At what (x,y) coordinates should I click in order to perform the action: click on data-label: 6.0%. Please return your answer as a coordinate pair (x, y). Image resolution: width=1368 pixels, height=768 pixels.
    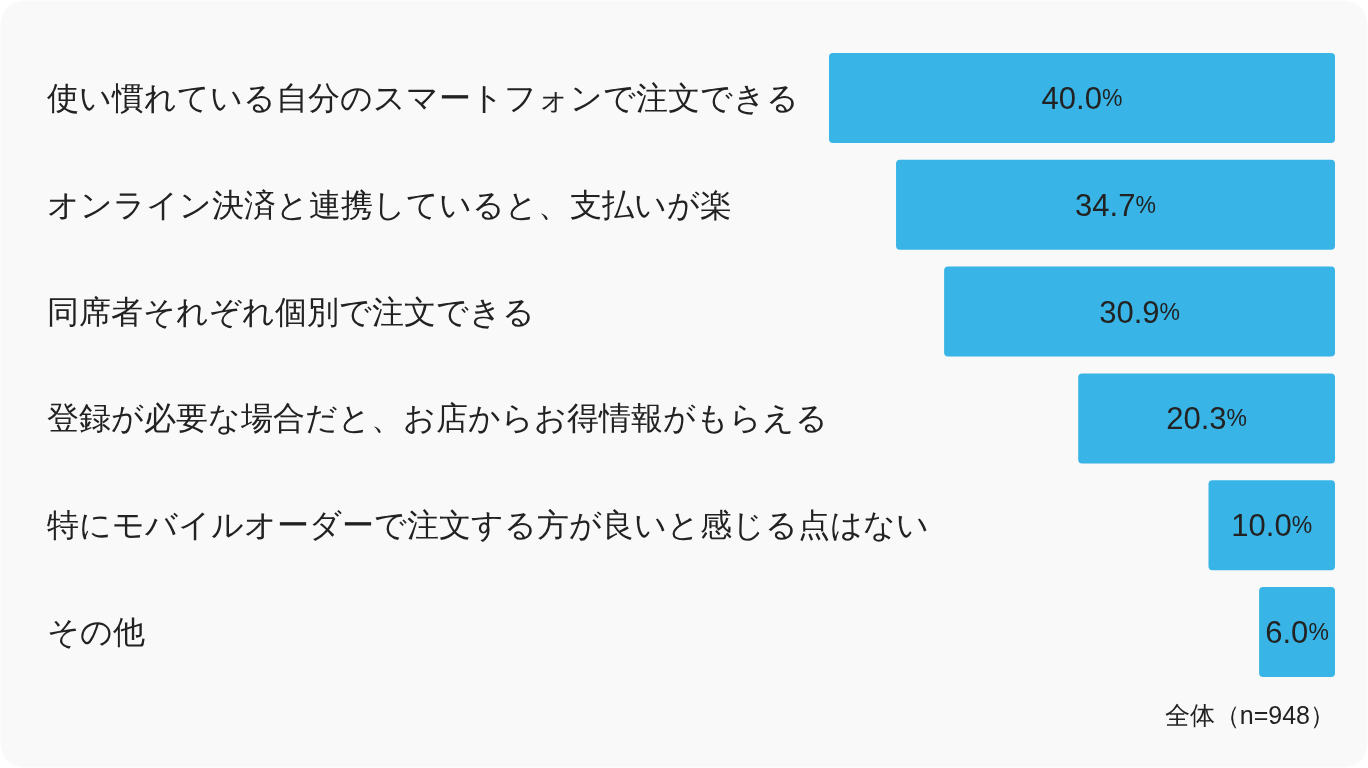
    Looking at the image, I should click on (1297, 632).